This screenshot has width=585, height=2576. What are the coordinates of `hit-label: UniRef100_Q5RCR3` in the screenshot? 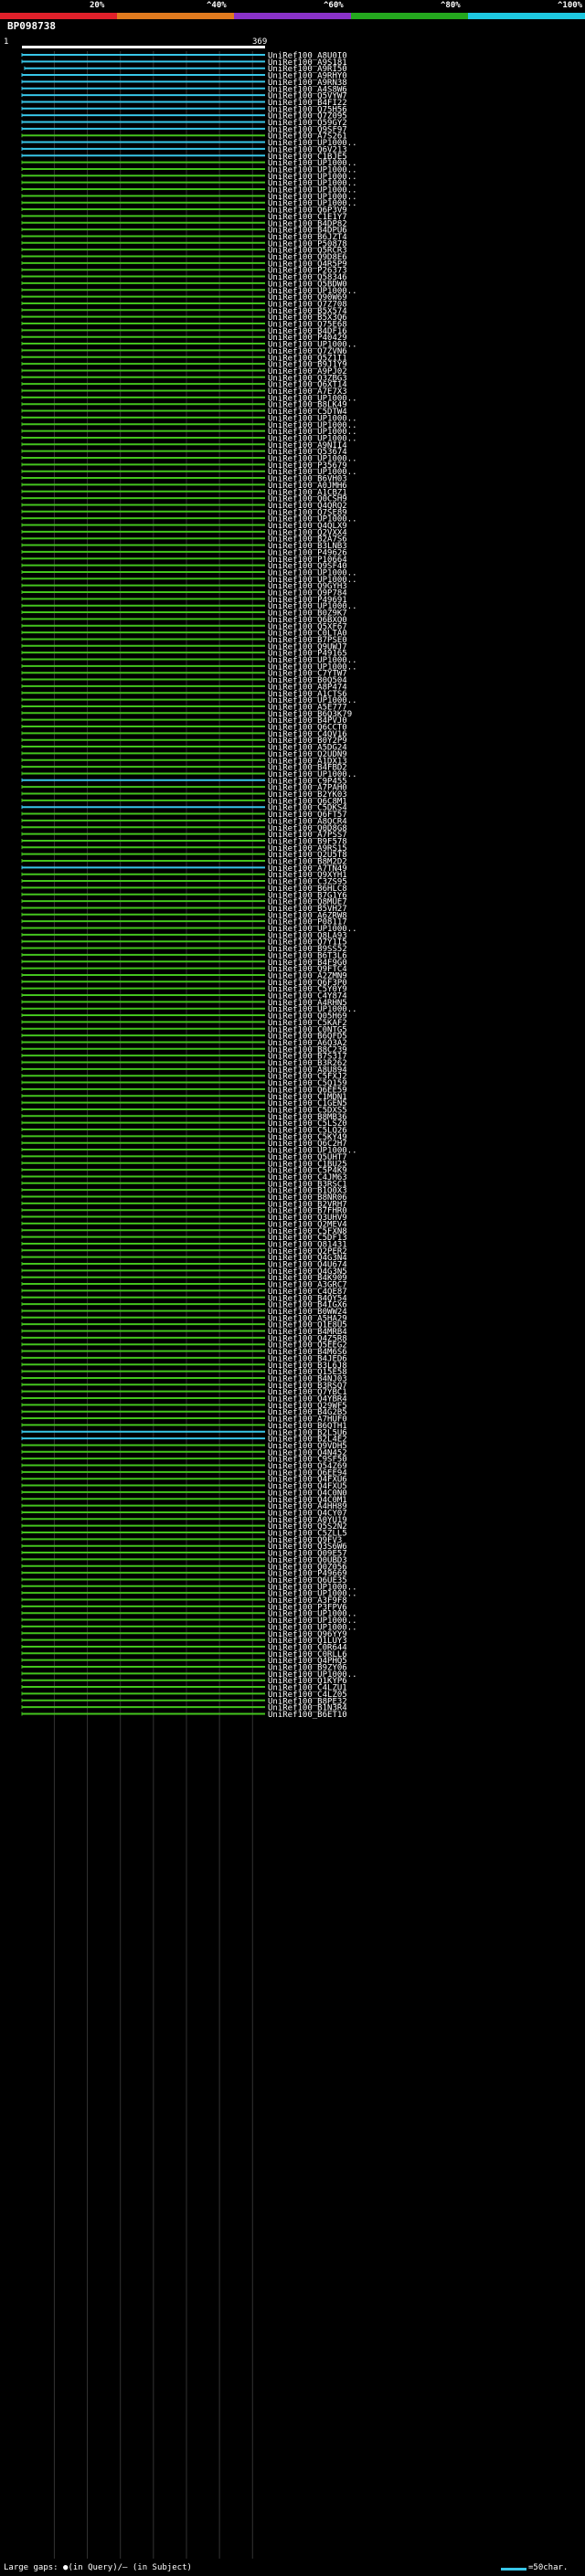 It's located at (308, 251).